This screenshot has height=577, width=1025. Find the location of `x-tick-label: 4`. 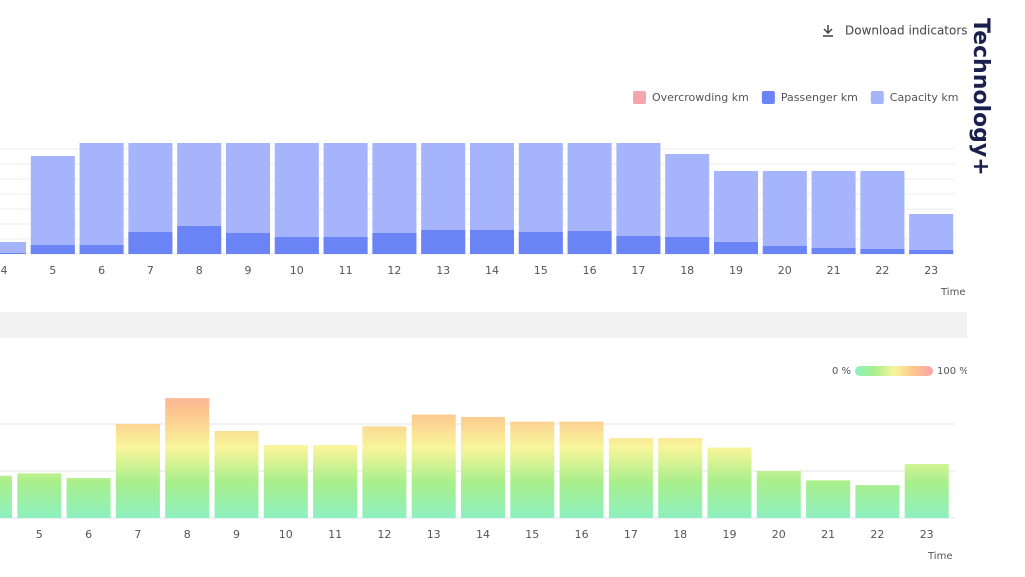

x-tick-label: 4 is located at coordinates (4, 270).